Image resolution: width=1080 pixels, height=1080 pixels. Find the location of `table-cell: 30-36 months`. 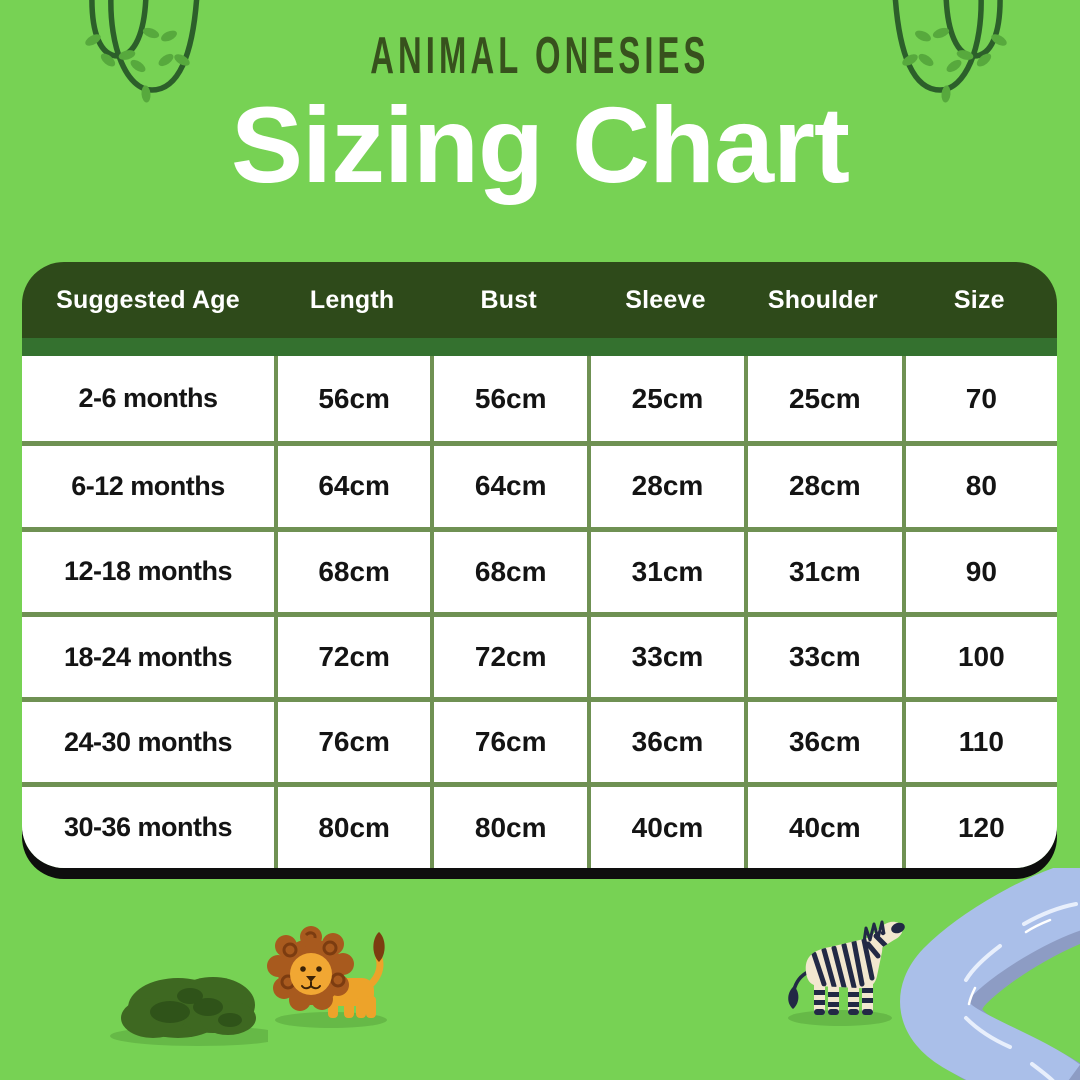

table-cell: 30-36 months is located at coordinates (148, 827).